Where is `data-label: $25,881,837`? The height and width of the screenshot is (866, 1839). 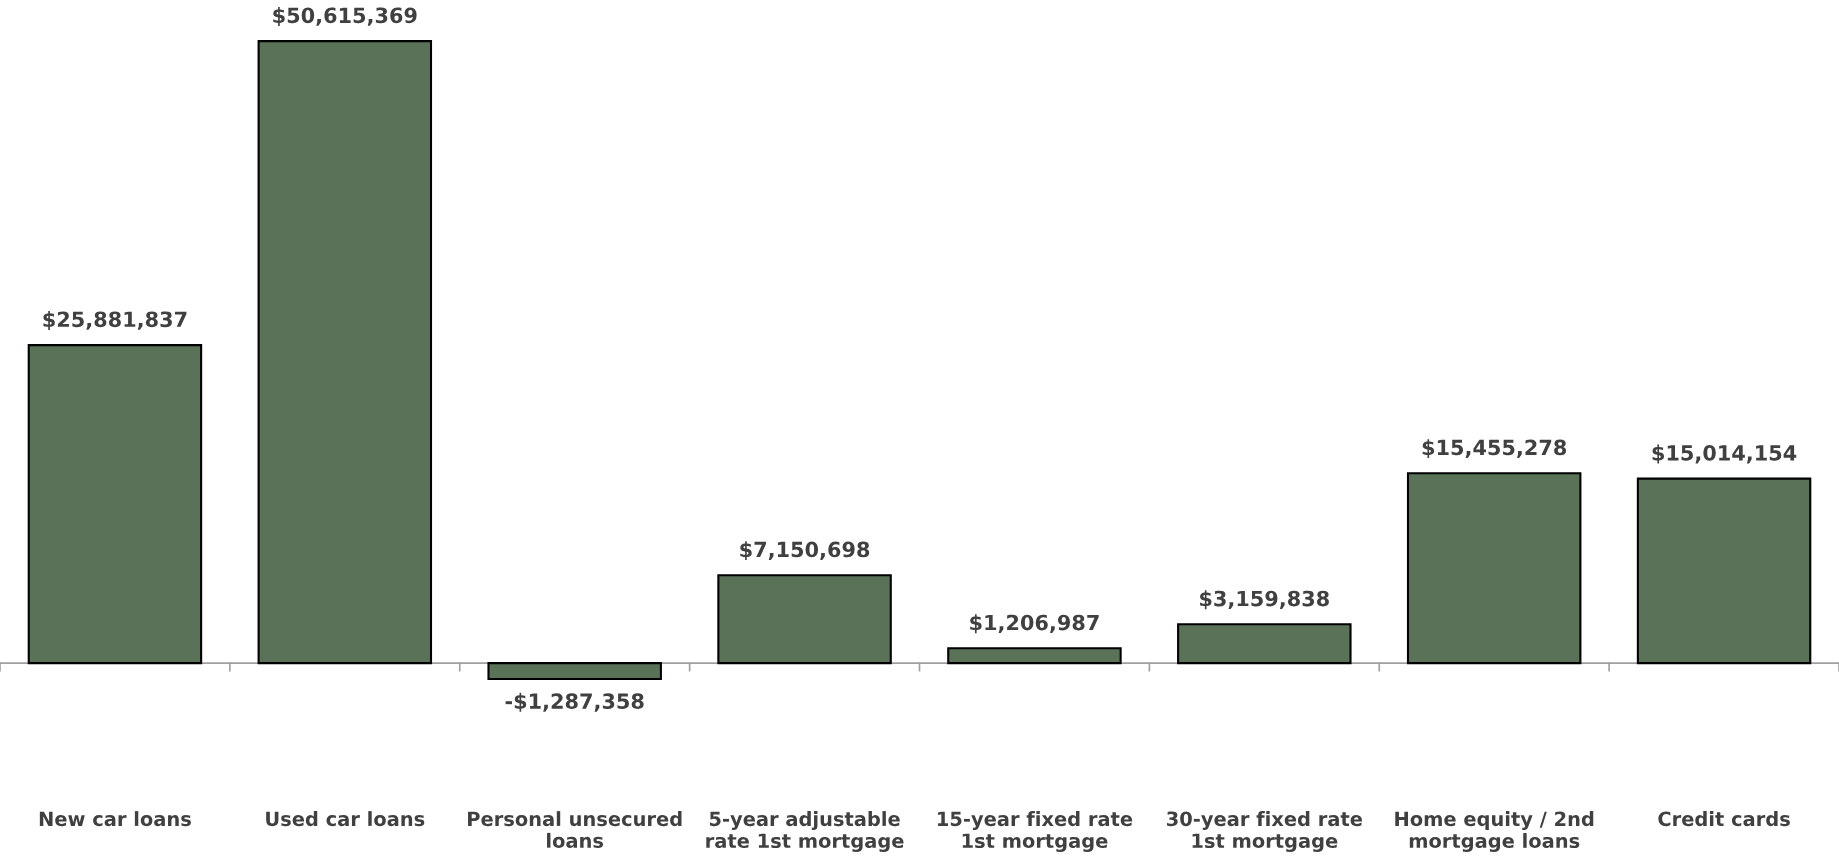
data-label: $25,881,837 is located at coordinates (115, 320).